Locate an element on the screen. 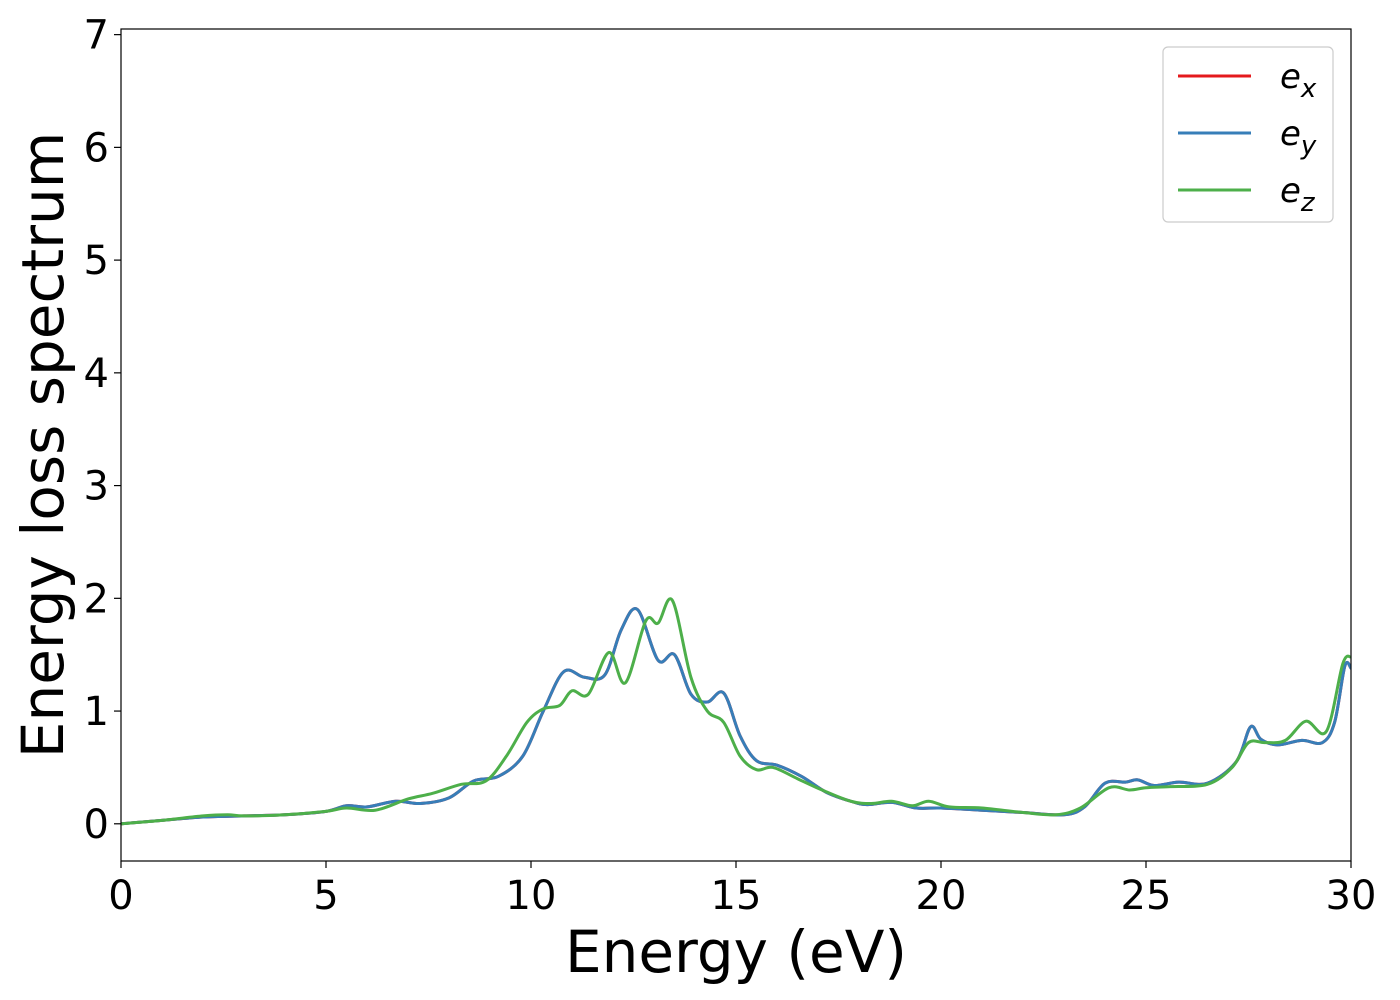  legend: ex ey ez is located at coordinates (1248, 134).